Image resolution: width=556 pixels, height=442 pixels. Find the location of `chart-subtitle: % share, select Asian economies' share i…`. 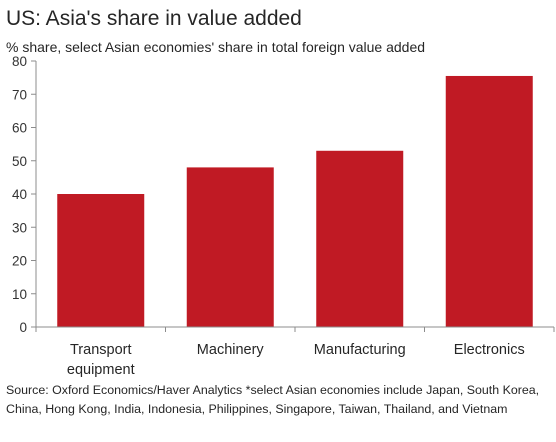

chart-subtitle: % share, select Asian economies' share i… is located at coordinates (216, 47).